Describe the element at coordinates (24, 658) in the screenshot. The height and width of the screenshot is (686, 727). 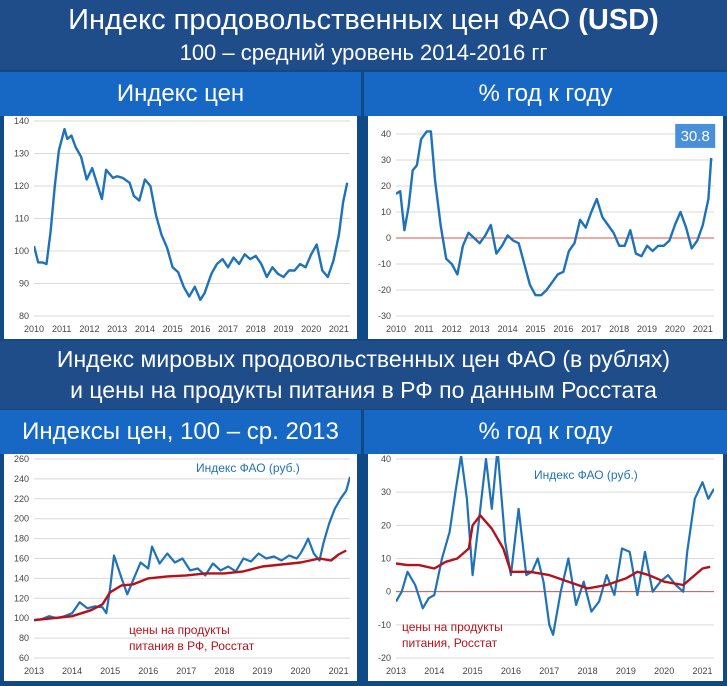
I see `y-tick-label: 60` at that location.